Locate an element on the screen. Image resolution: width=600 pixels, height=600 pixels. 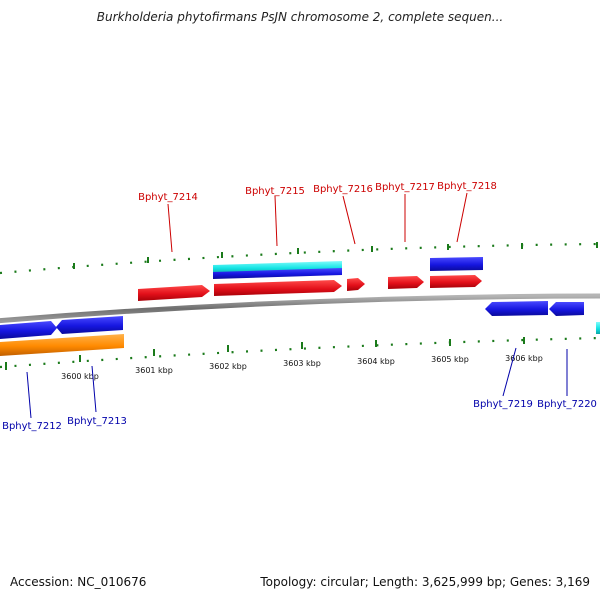
reverse-major-ticks is located at coordinates (265, 353).